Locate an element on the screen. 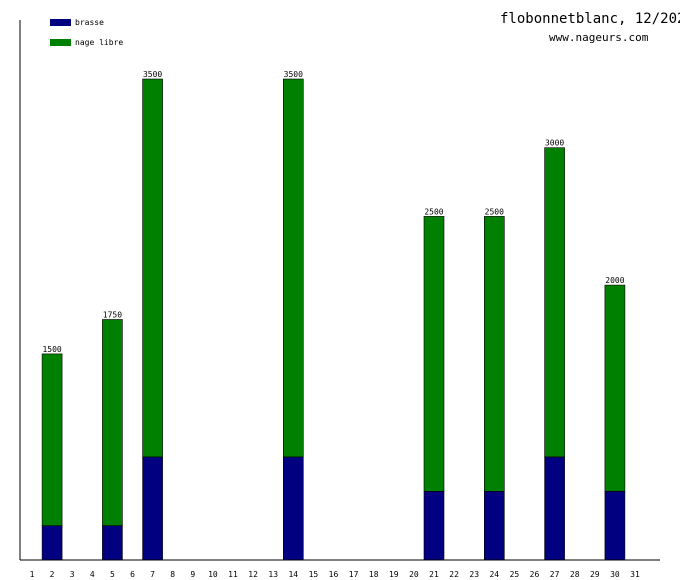 Image resolution: width=680 pixels, height=580 pixels. x-tick-label-24: 24 is located at coordinates (494, 574).